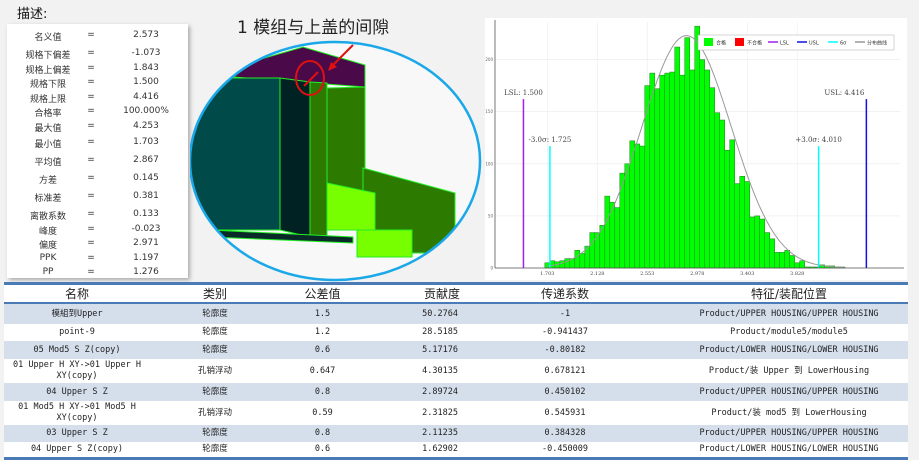 The image size is (919, 460). I want to click on stat-value: 1.500, so click(146, 82).